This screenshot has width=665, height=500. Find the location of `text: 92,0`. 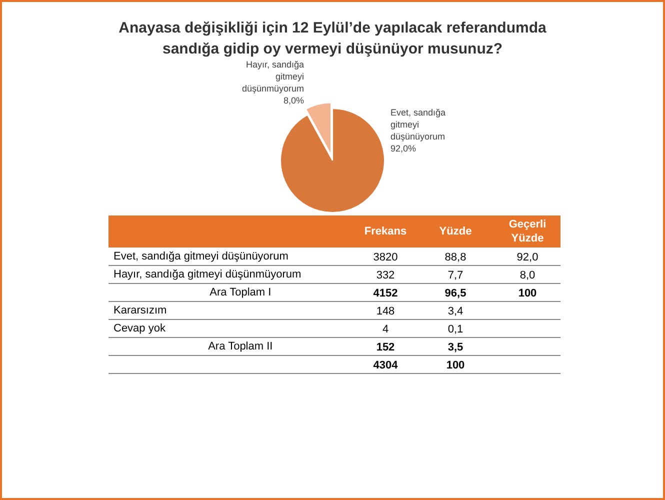

text: 92,0 is located at coordinates (527, 258).